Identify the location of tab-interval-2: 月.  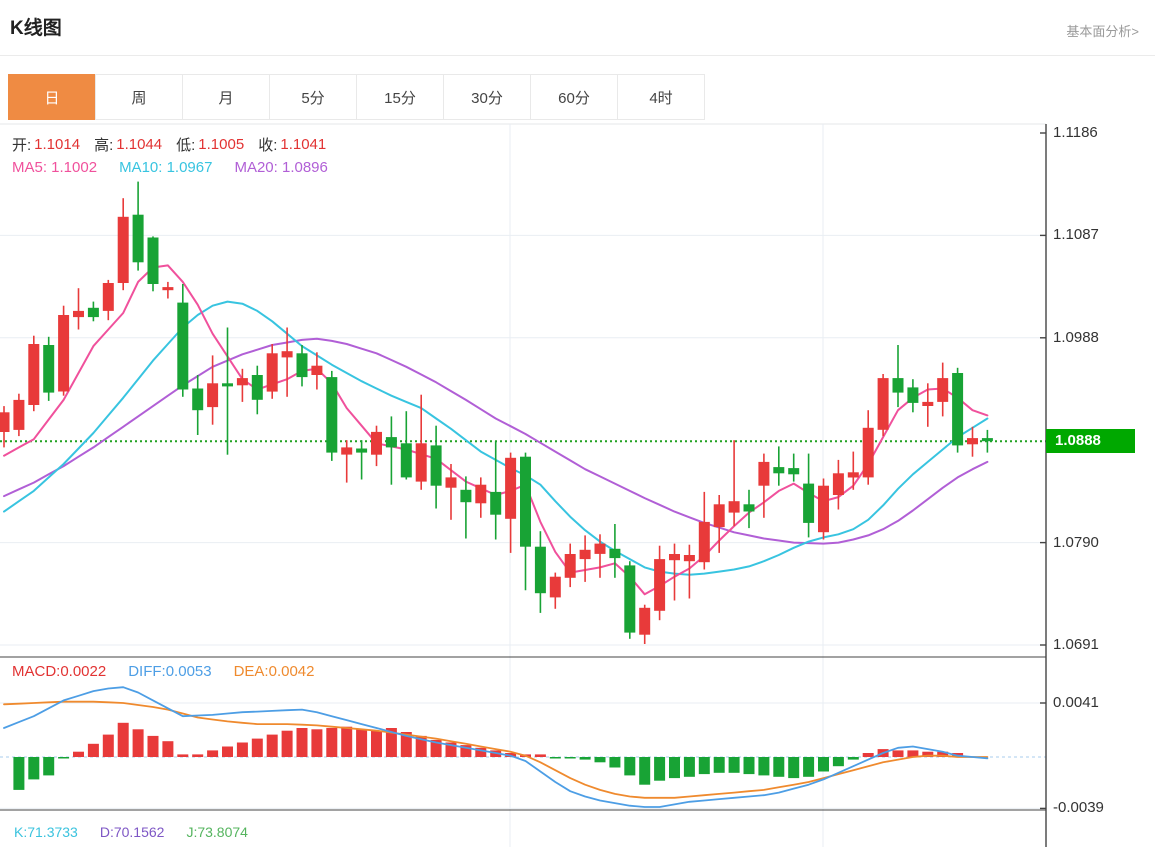
(226, 97).